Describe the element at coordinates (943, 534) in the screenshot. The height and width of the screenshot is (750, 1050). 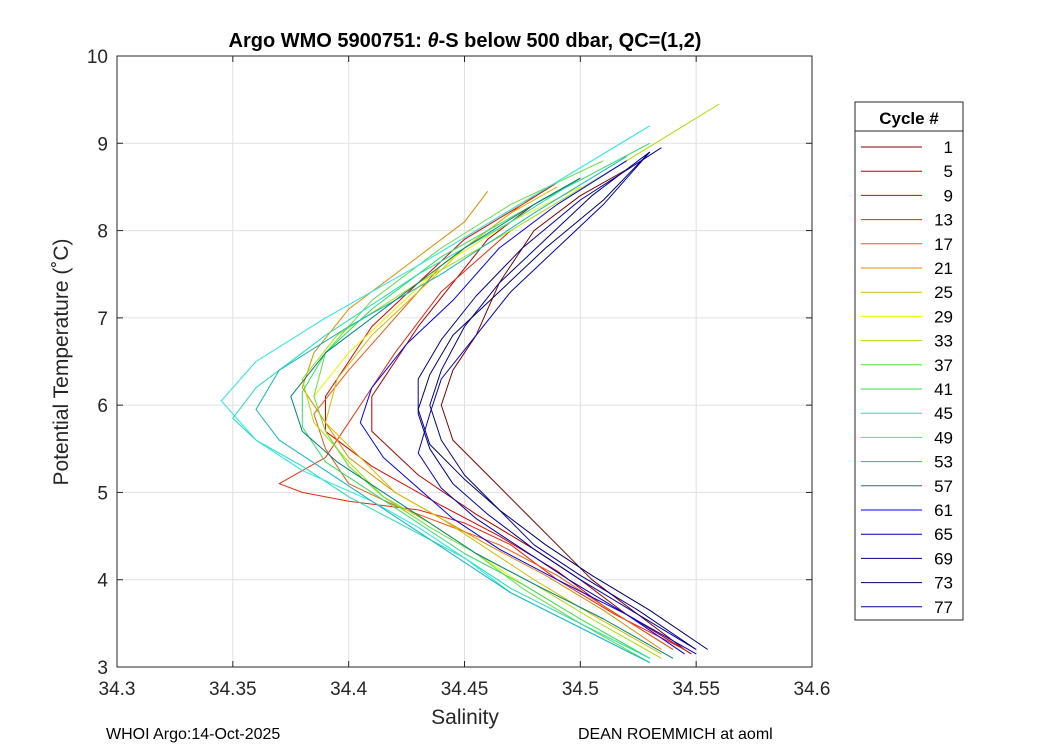
I see `legend-label-65: 65` at that location.